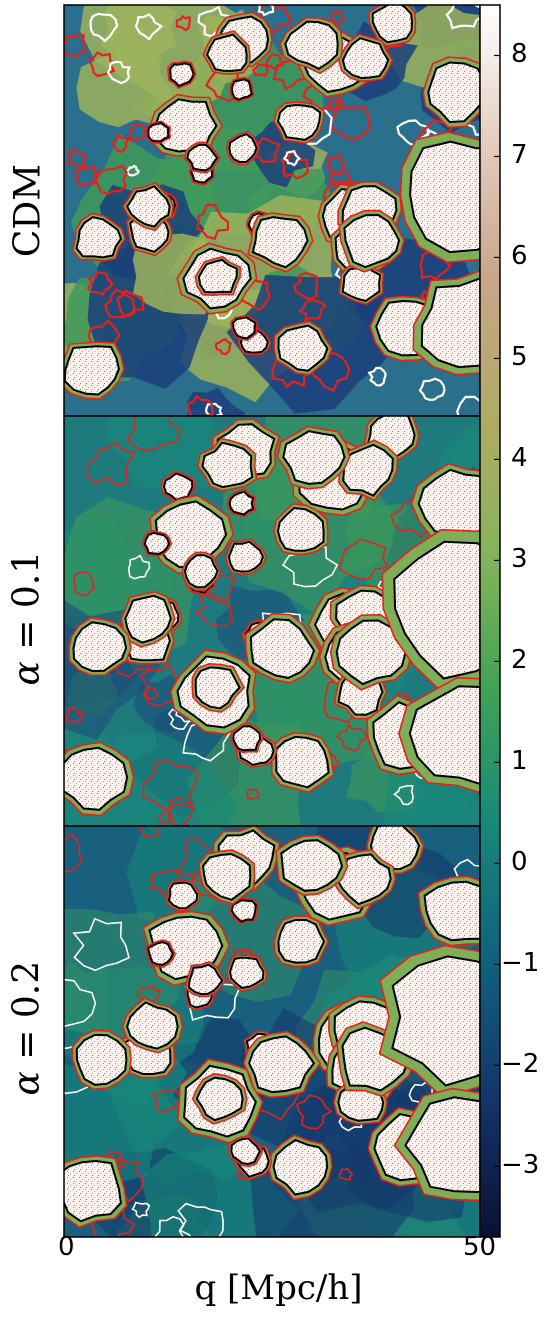 The width and height of the screenshot is (557, 1327). Describe the element at coordinates (519, 54) in the screenshot. I see `colorbar-tick-label: 8` at that location.